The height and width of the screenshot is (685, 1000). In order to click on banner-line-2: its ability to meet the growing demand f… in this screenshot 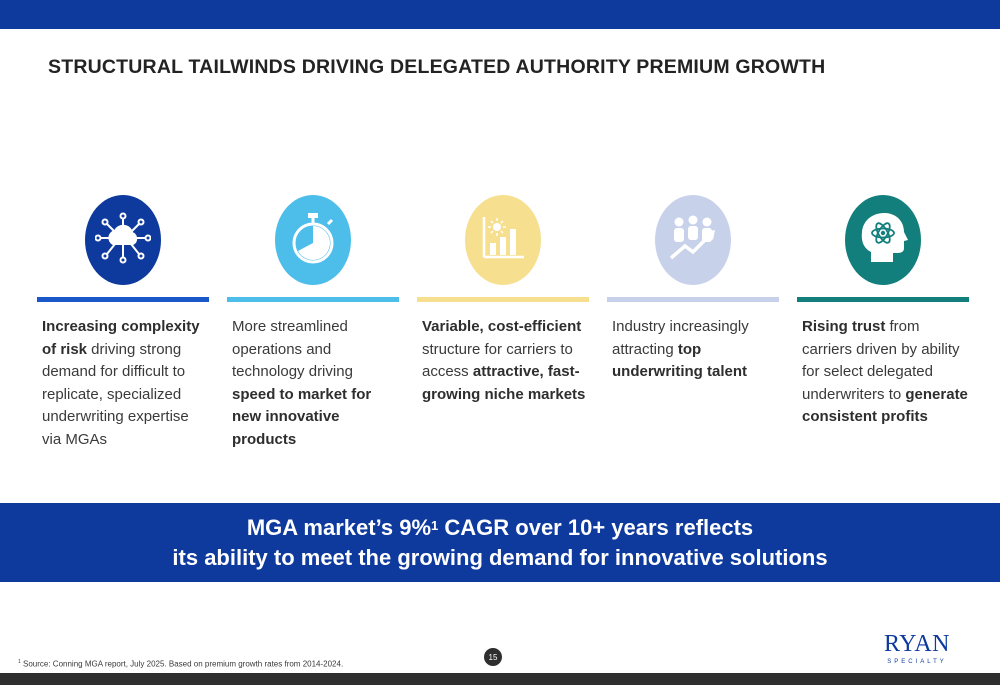, I will do `click(500, 557)`.